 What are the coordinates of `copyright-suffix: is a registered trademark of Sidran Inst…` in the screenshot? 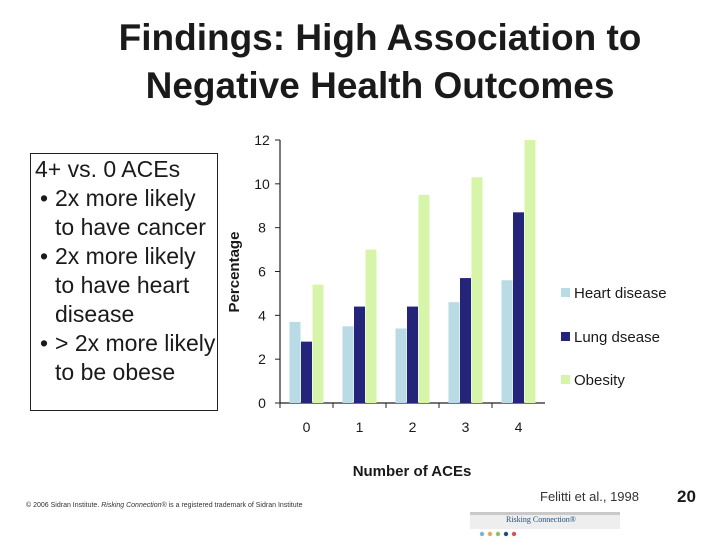 It's located at (234, 505).